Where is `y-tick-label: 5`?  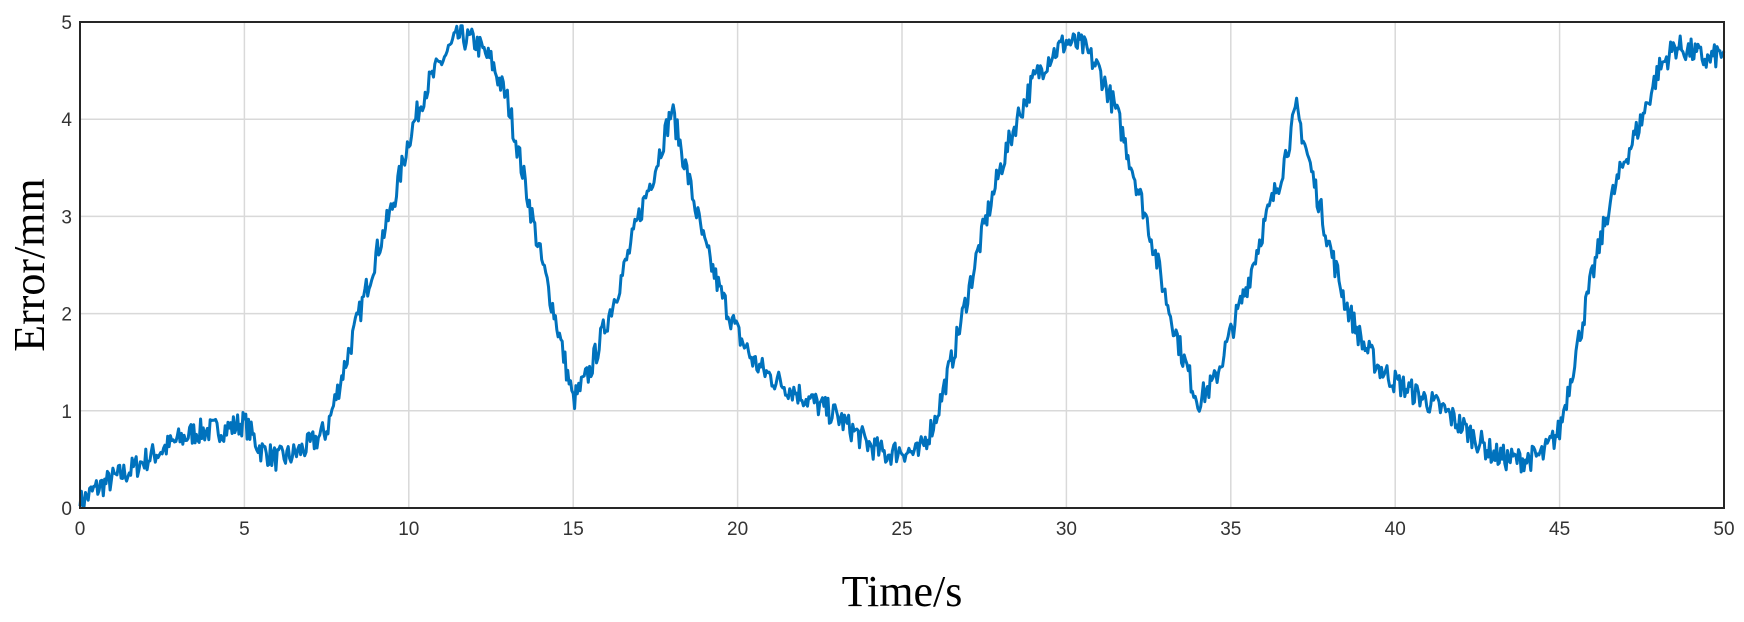
y-tick-label: 5 is located at coordinates (66, 23).